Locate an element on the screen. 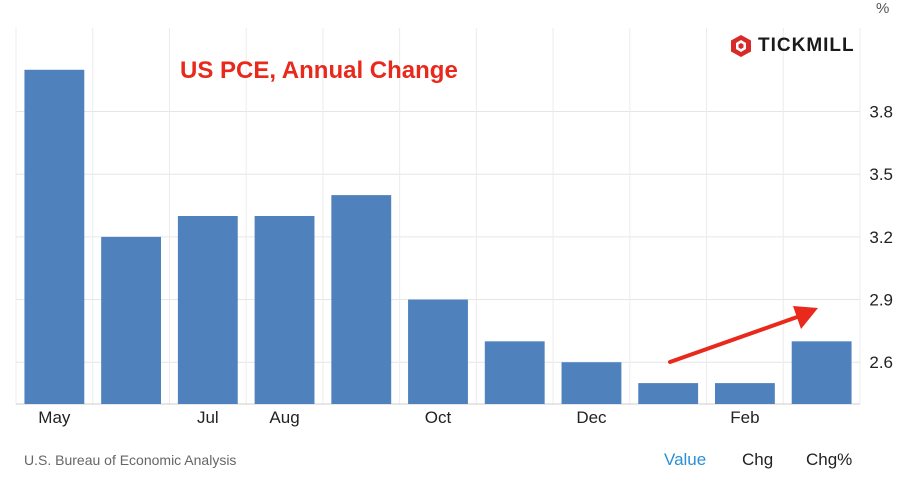 This screenshot has width=903, height=493. x-tick-label: Jul is located at coordinates (208, 417).